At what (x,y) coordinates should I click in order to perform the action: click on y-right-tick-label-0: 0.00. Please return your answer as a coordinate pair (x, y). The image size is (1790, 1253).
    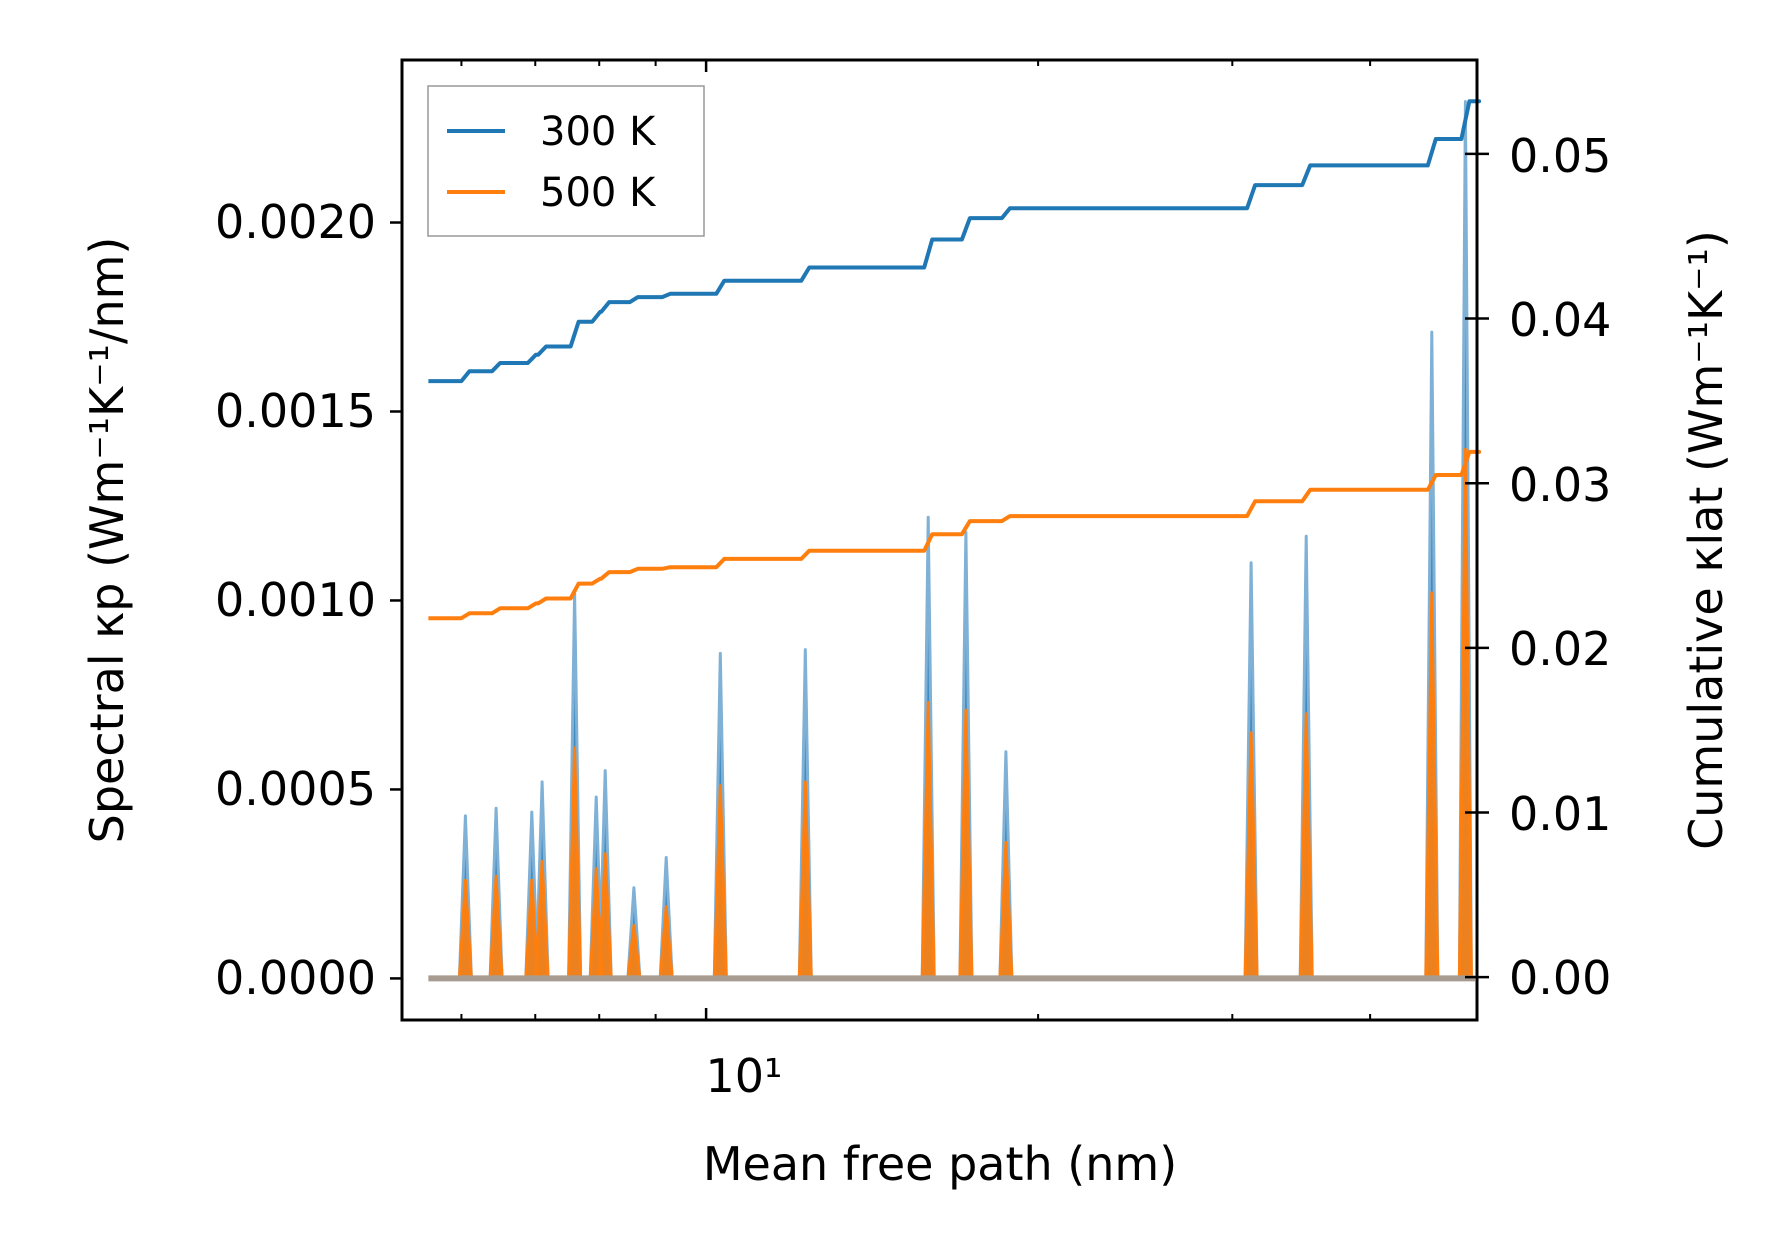
    Looking at the image, I should click on (1560, 978).